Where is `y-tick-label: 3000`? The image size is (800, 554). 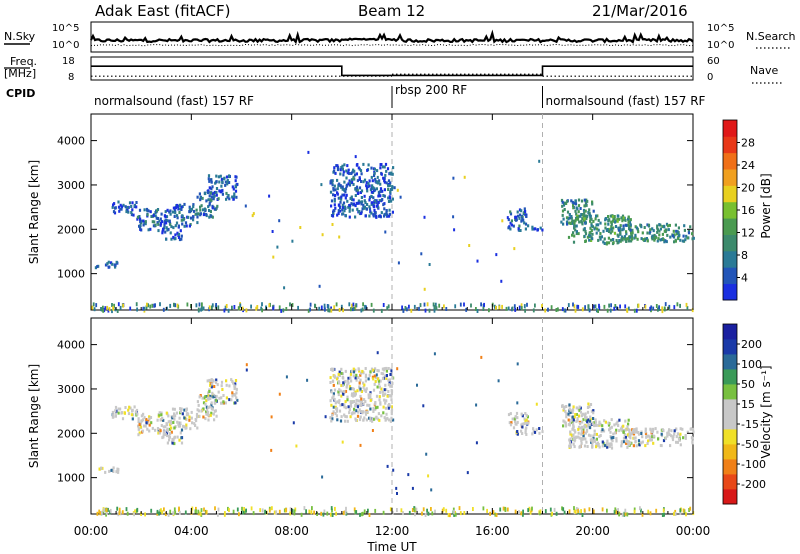 y-tick-label: 3000 is located at coordinates (71, 185).